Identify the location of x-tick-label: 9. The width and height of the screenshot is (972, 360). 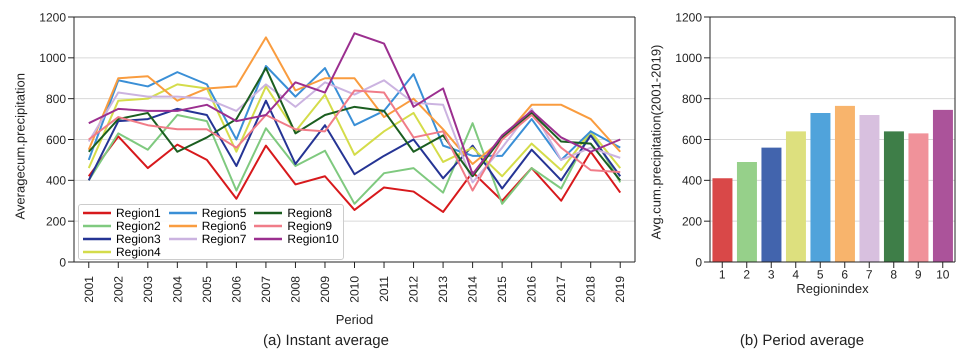
(918, 275).